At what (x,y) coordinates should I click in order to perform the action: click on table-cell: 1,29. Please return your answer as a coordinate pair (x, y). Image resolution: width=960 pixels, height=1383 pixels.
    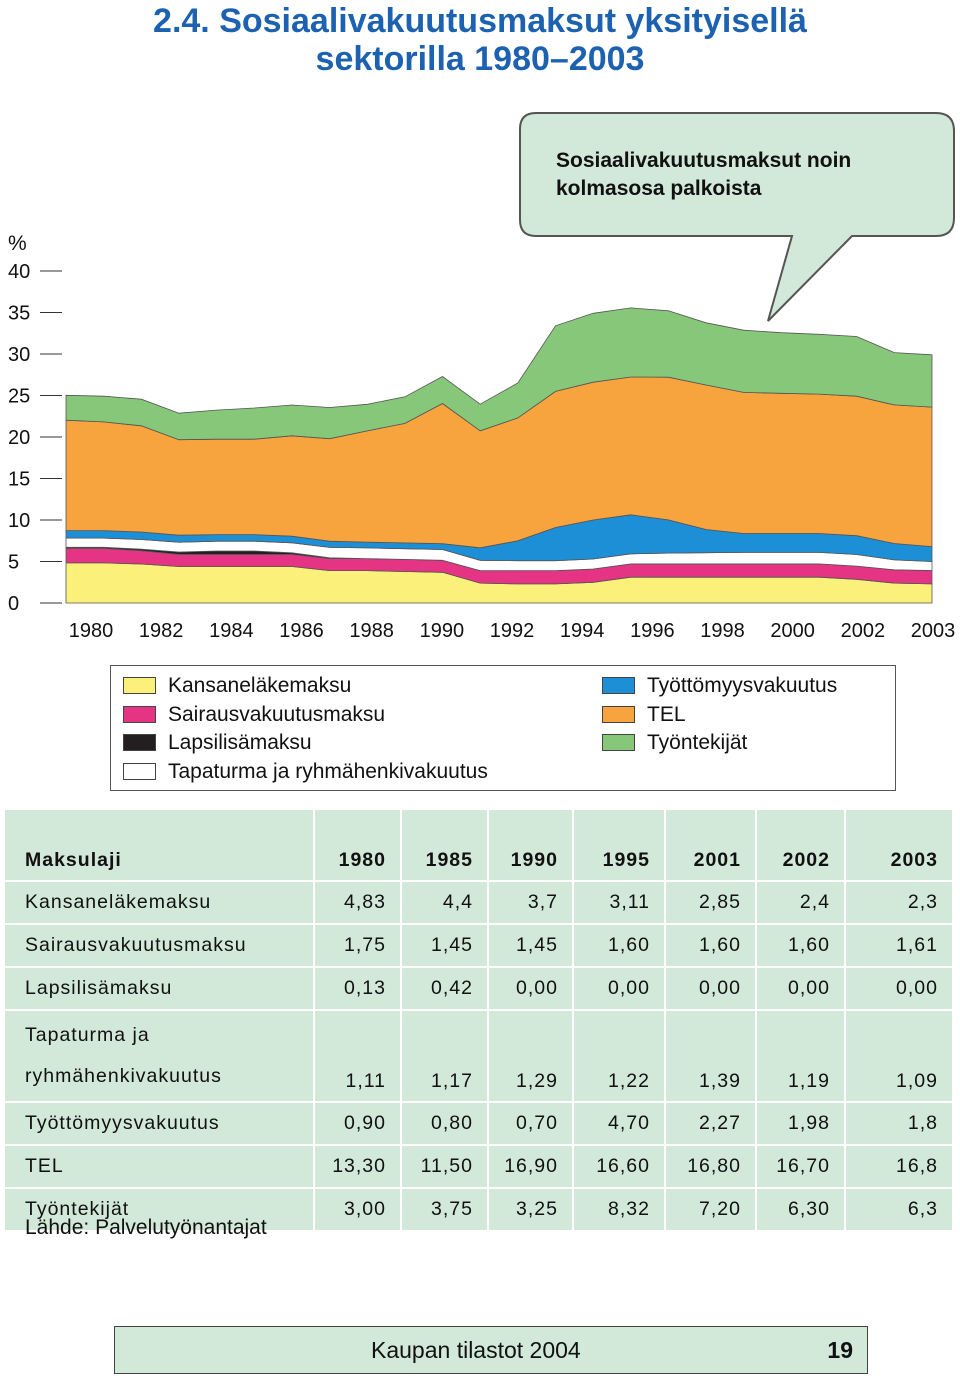
    Looking at the image, I should click on (530, 1056).